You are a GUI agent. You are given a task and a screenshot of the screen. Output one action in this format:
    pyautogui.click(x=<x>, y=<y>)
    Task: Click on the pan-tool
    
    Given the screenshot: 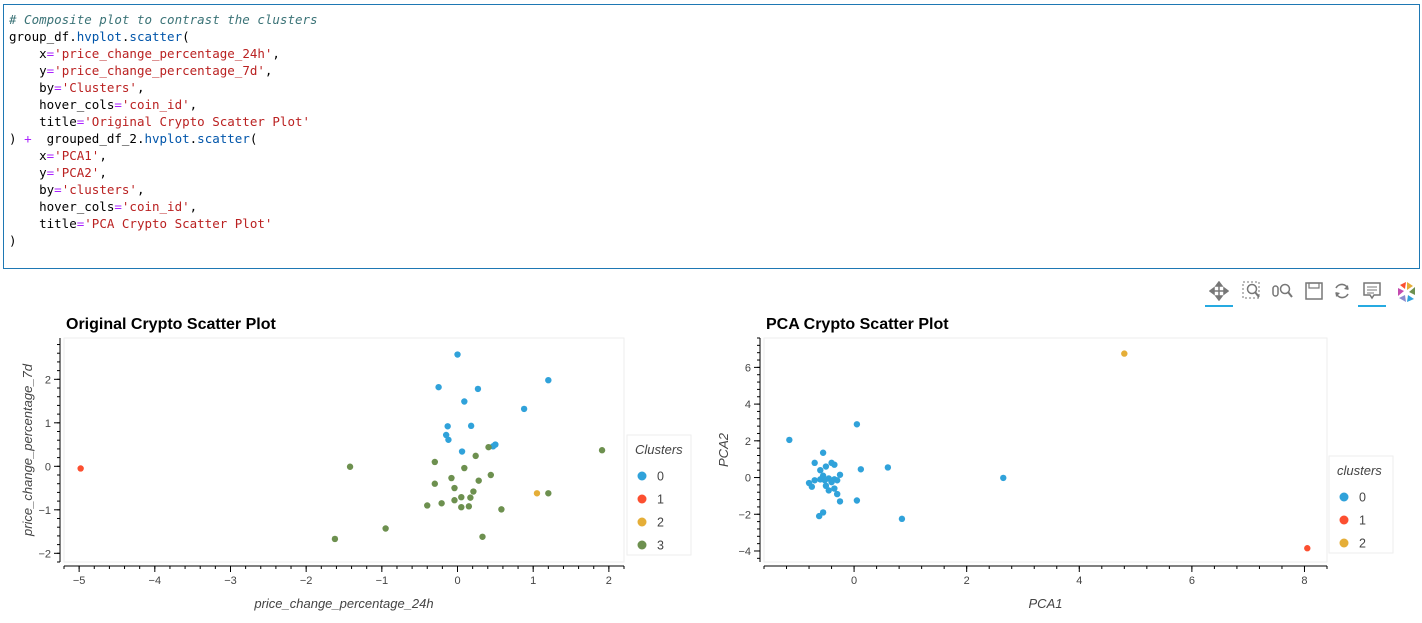 What is the action you would take?
    pyautogui.click(x=1219, y=293)
    